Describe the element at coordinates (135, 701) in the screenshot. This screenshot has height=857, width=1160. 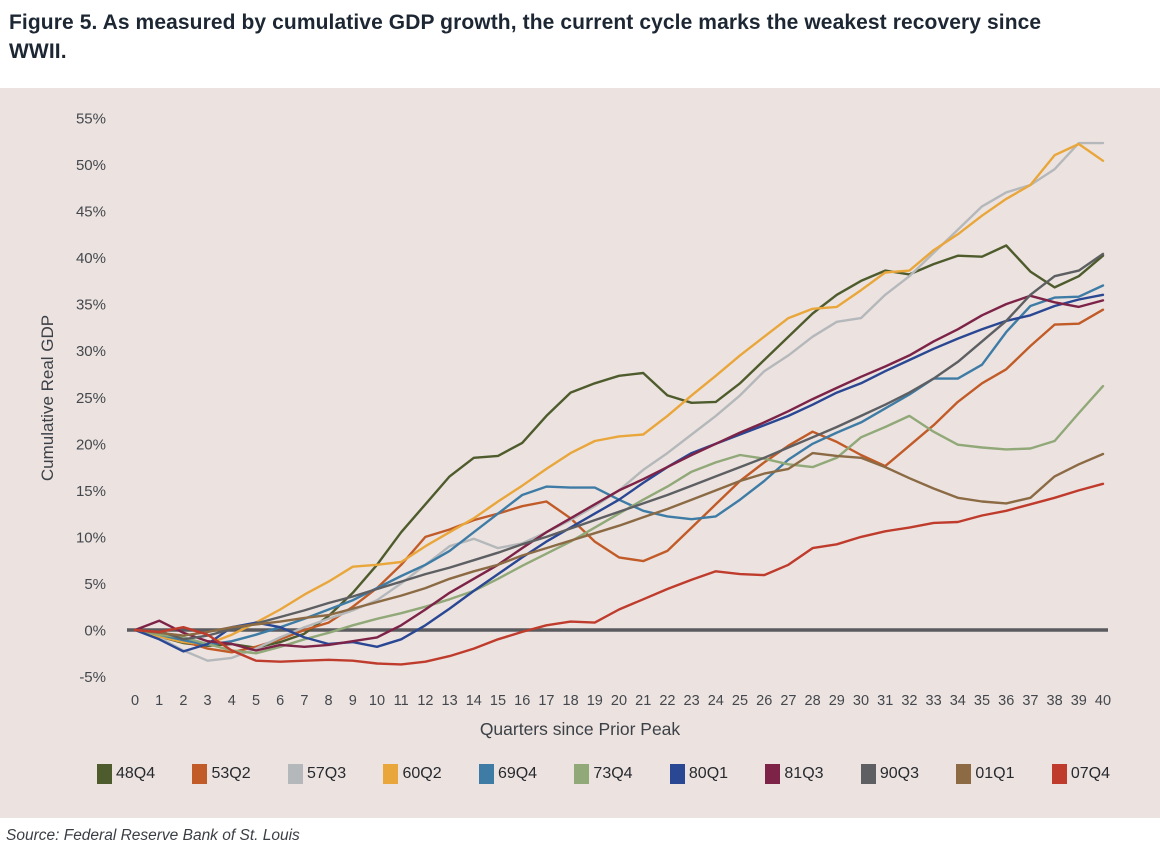
I see `x-tick-label: 0` at that location.